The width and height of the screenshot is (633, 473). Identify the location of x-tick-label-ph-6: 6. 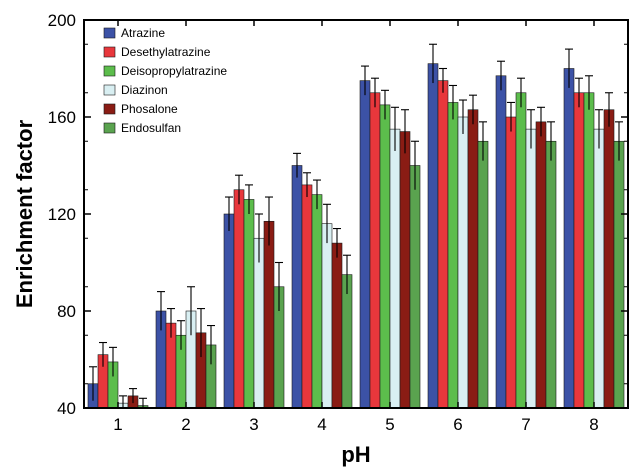
(457, 424).